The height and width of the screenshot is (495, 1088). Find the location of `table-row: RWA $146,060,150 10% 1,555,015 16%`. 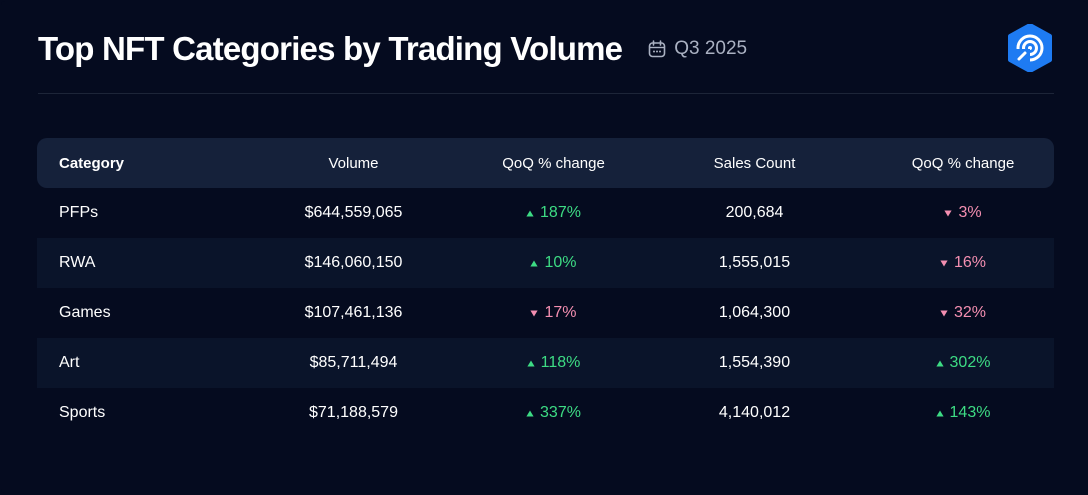

table-row: RWA $146,060,150 10% 1,555,015 16% is located at coordinates (545, 263).